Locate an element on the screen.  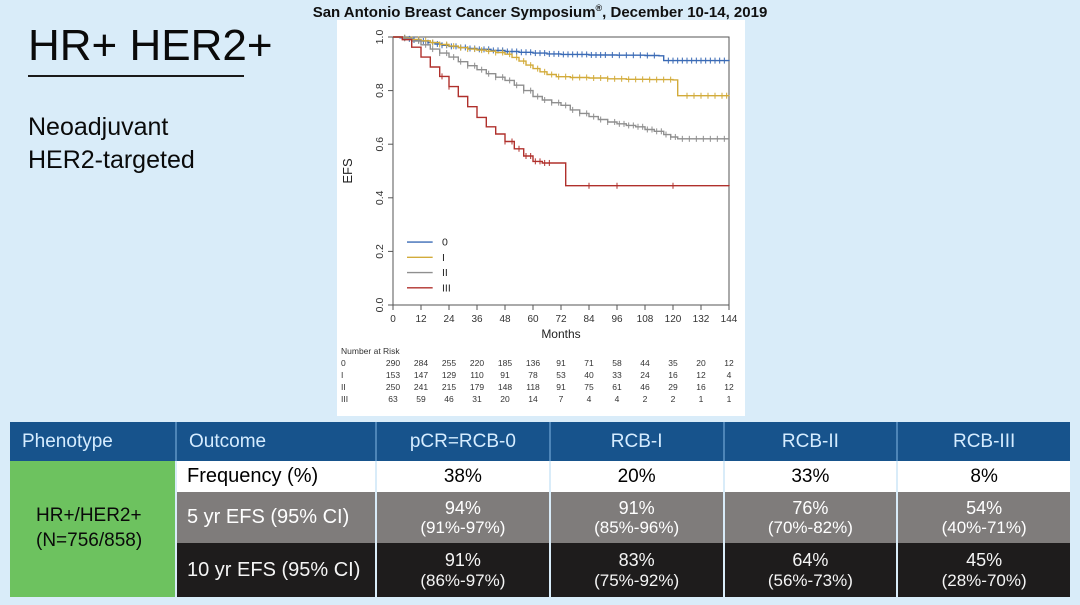
nar-count: 78 is located at coordinates (533, 375).